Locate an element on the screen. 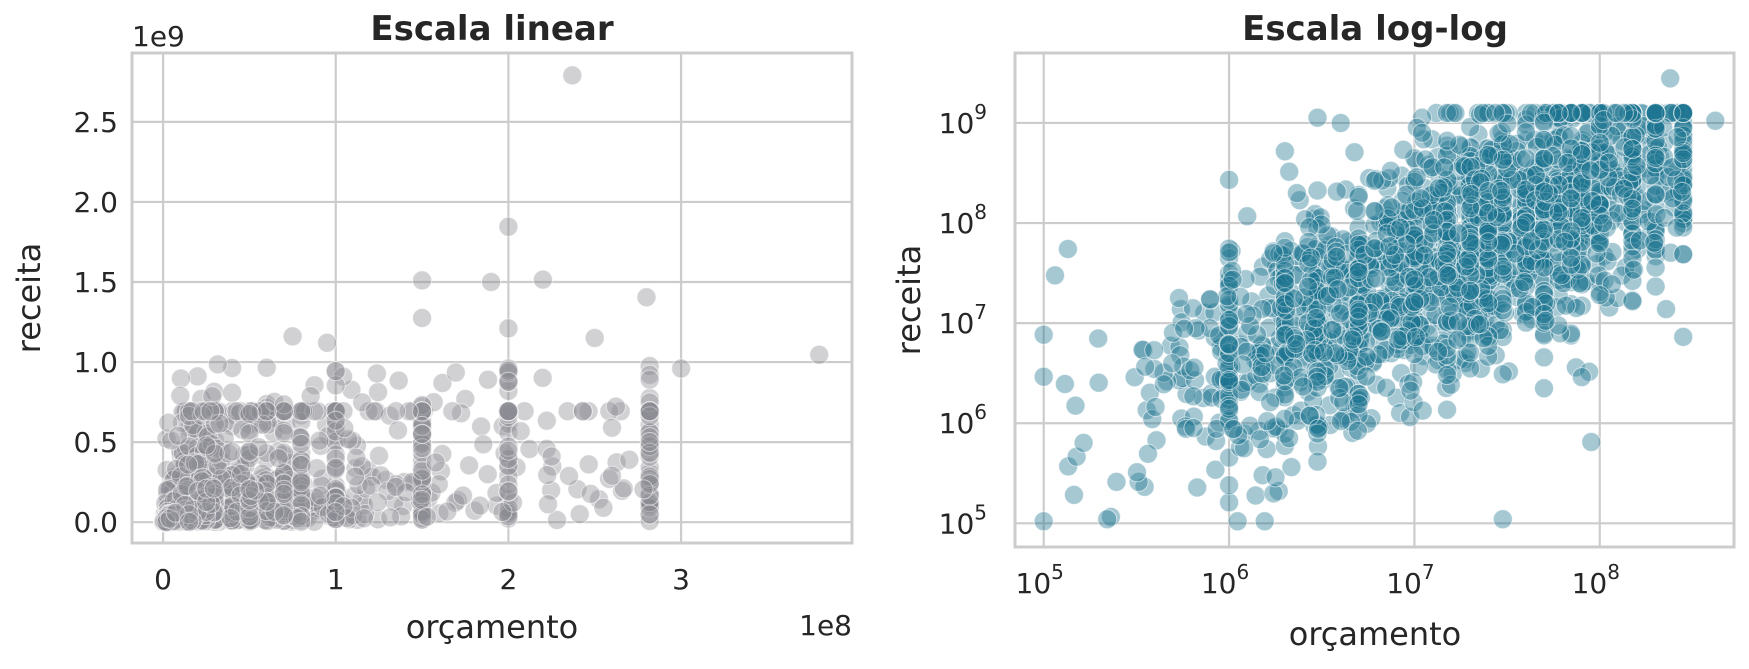 The width and height of the screenshot is (1749, 669). y-tick-label: 10⁶ is located at coordinates (963, 420).